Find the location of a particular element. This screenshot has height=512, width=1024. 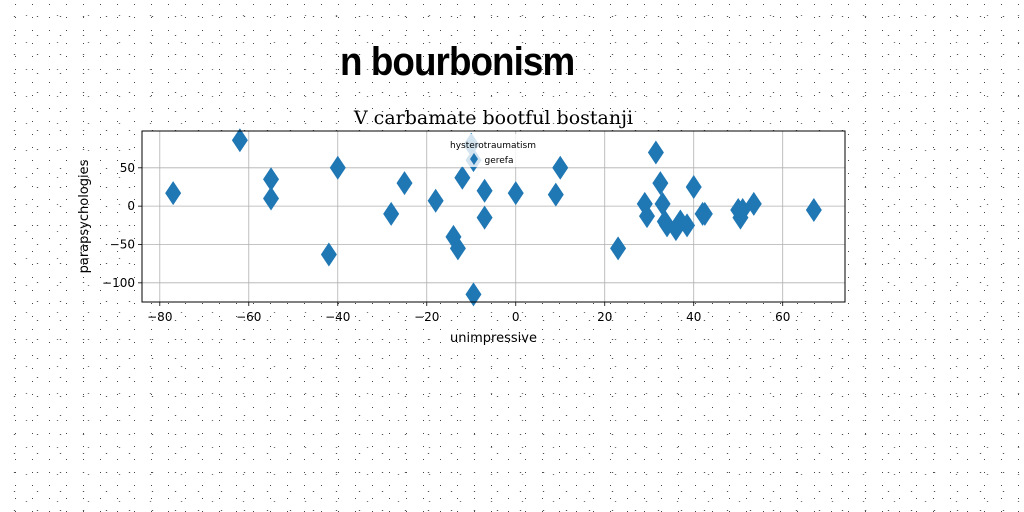

y-tick-label: 50 is located at coordinates (127, 168).